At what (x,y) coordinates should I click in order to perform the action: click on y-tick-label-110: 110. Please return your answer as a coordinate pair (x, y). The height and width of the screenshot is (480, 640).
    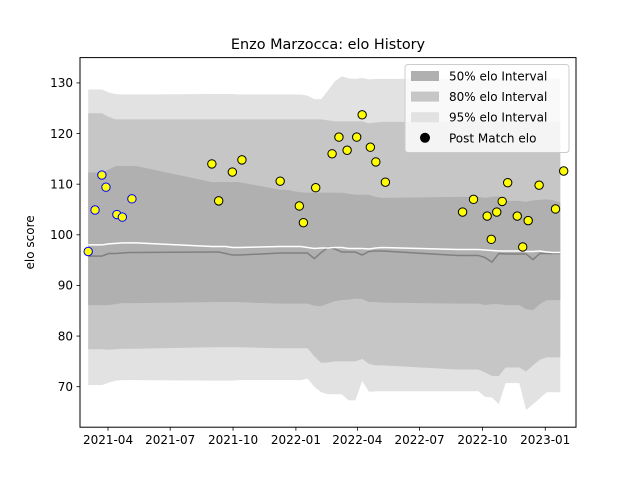
    Looking at the image, I should click on (61, 184).